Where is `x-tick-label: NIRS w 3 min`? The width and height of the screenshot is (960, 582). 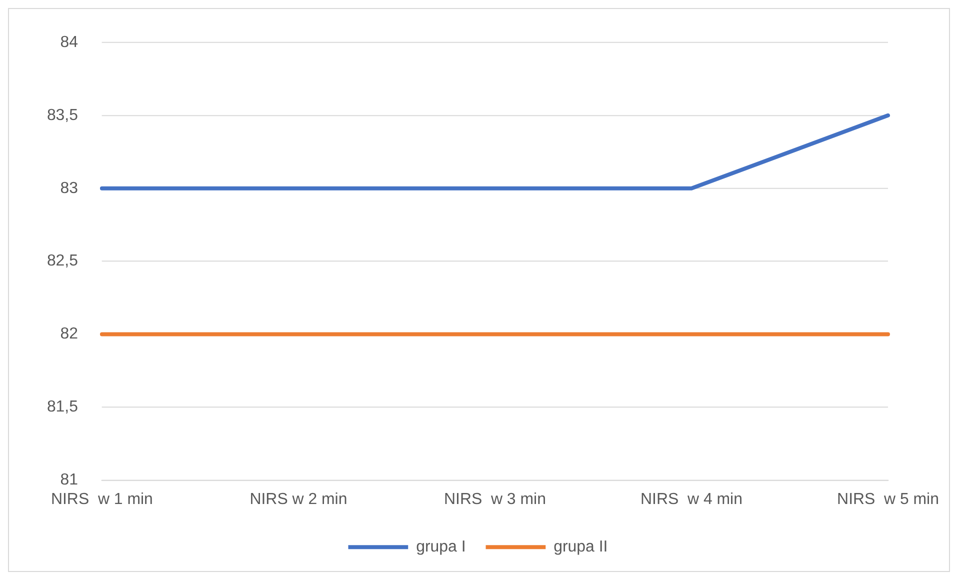
x-tick-label: NIRS w 3 min is located at coordinates (495, 499).